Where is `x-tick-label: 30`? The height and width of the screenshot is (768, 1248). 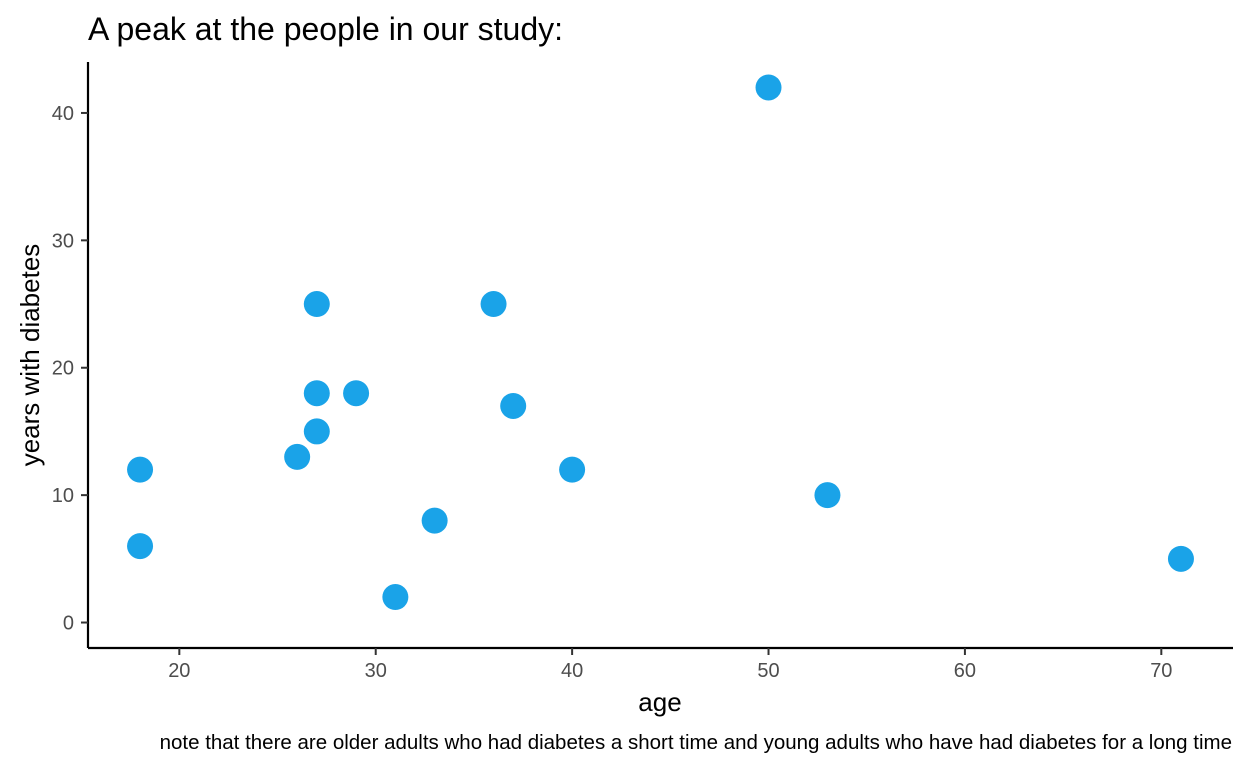
x-tick-label: 30 is located at coordinates (376, 671).